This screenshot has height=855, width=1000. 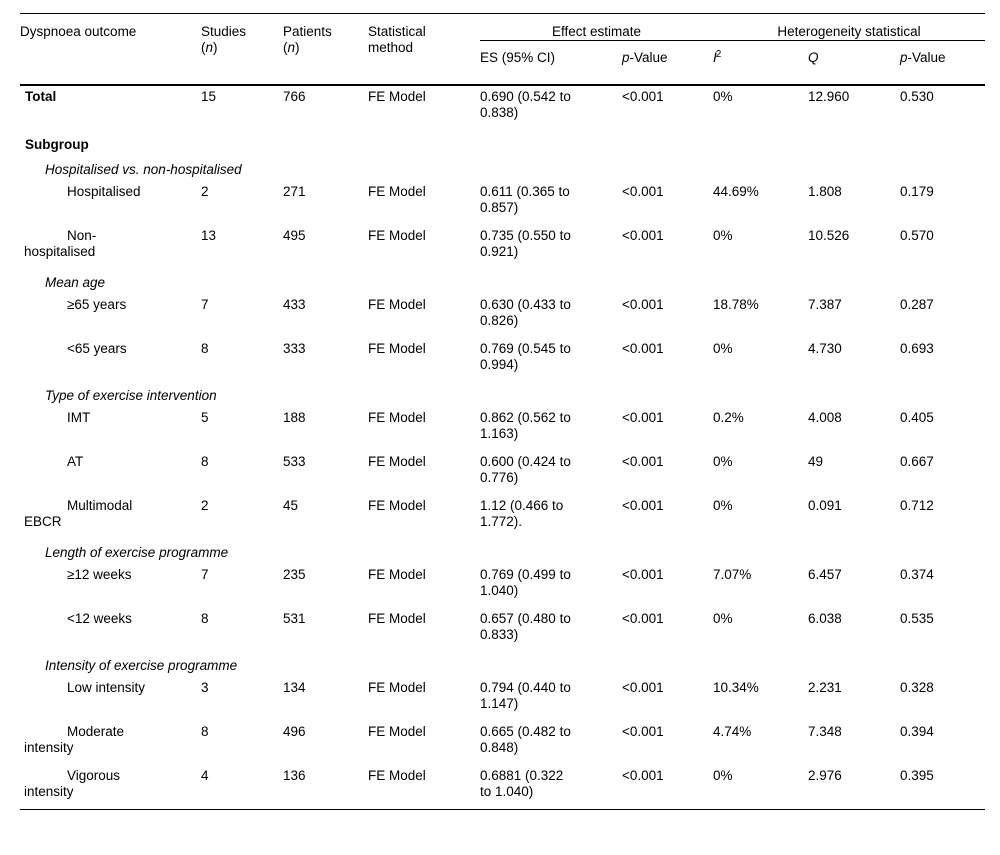 What do you see at coordinates (502, 394) in the screenshot?
I see `section-row: Type of exercise intervention` at bounding box center [502, 394].